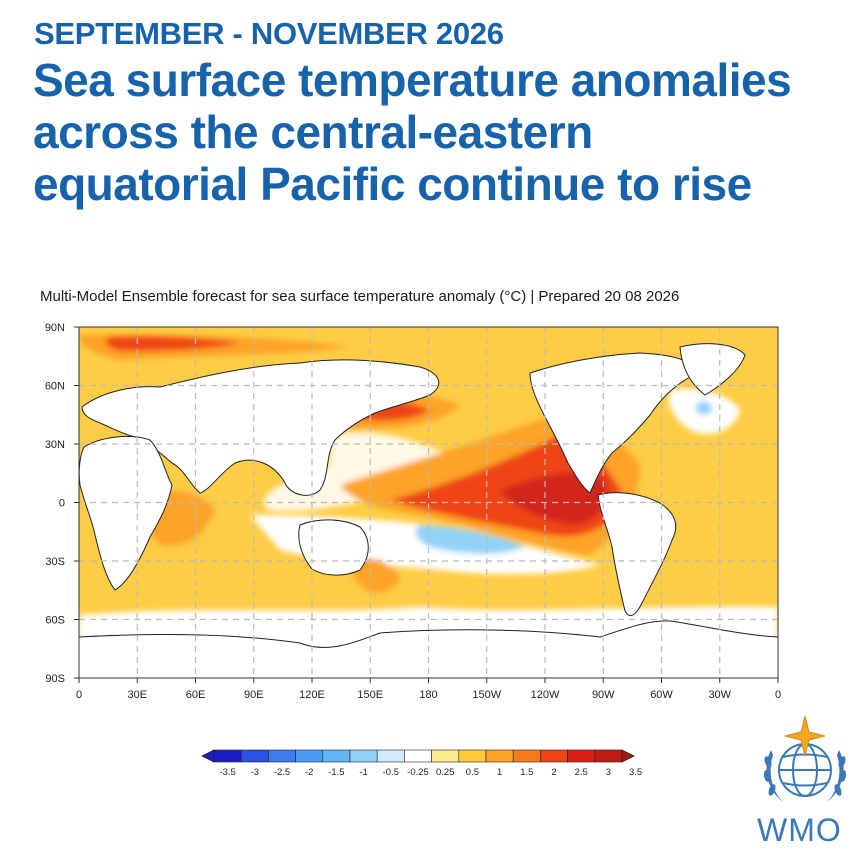 The width and height of the screenshot is (865, 862). I want to click on lat-label: 60S, so click(55, 621).